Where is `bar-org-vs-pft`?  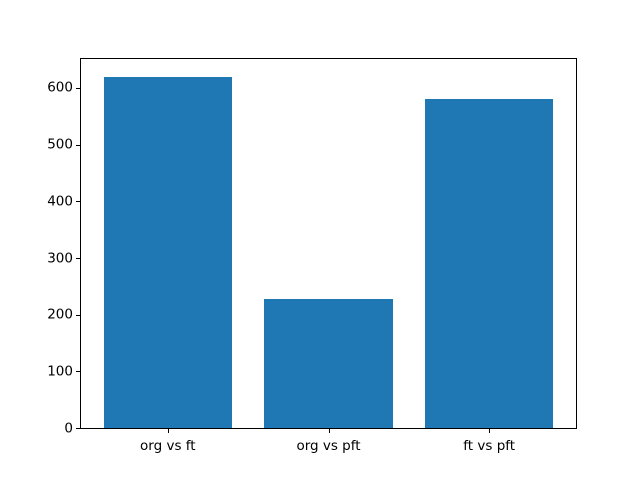
bar-org-vs-pft is located at coordinates (328, 363).